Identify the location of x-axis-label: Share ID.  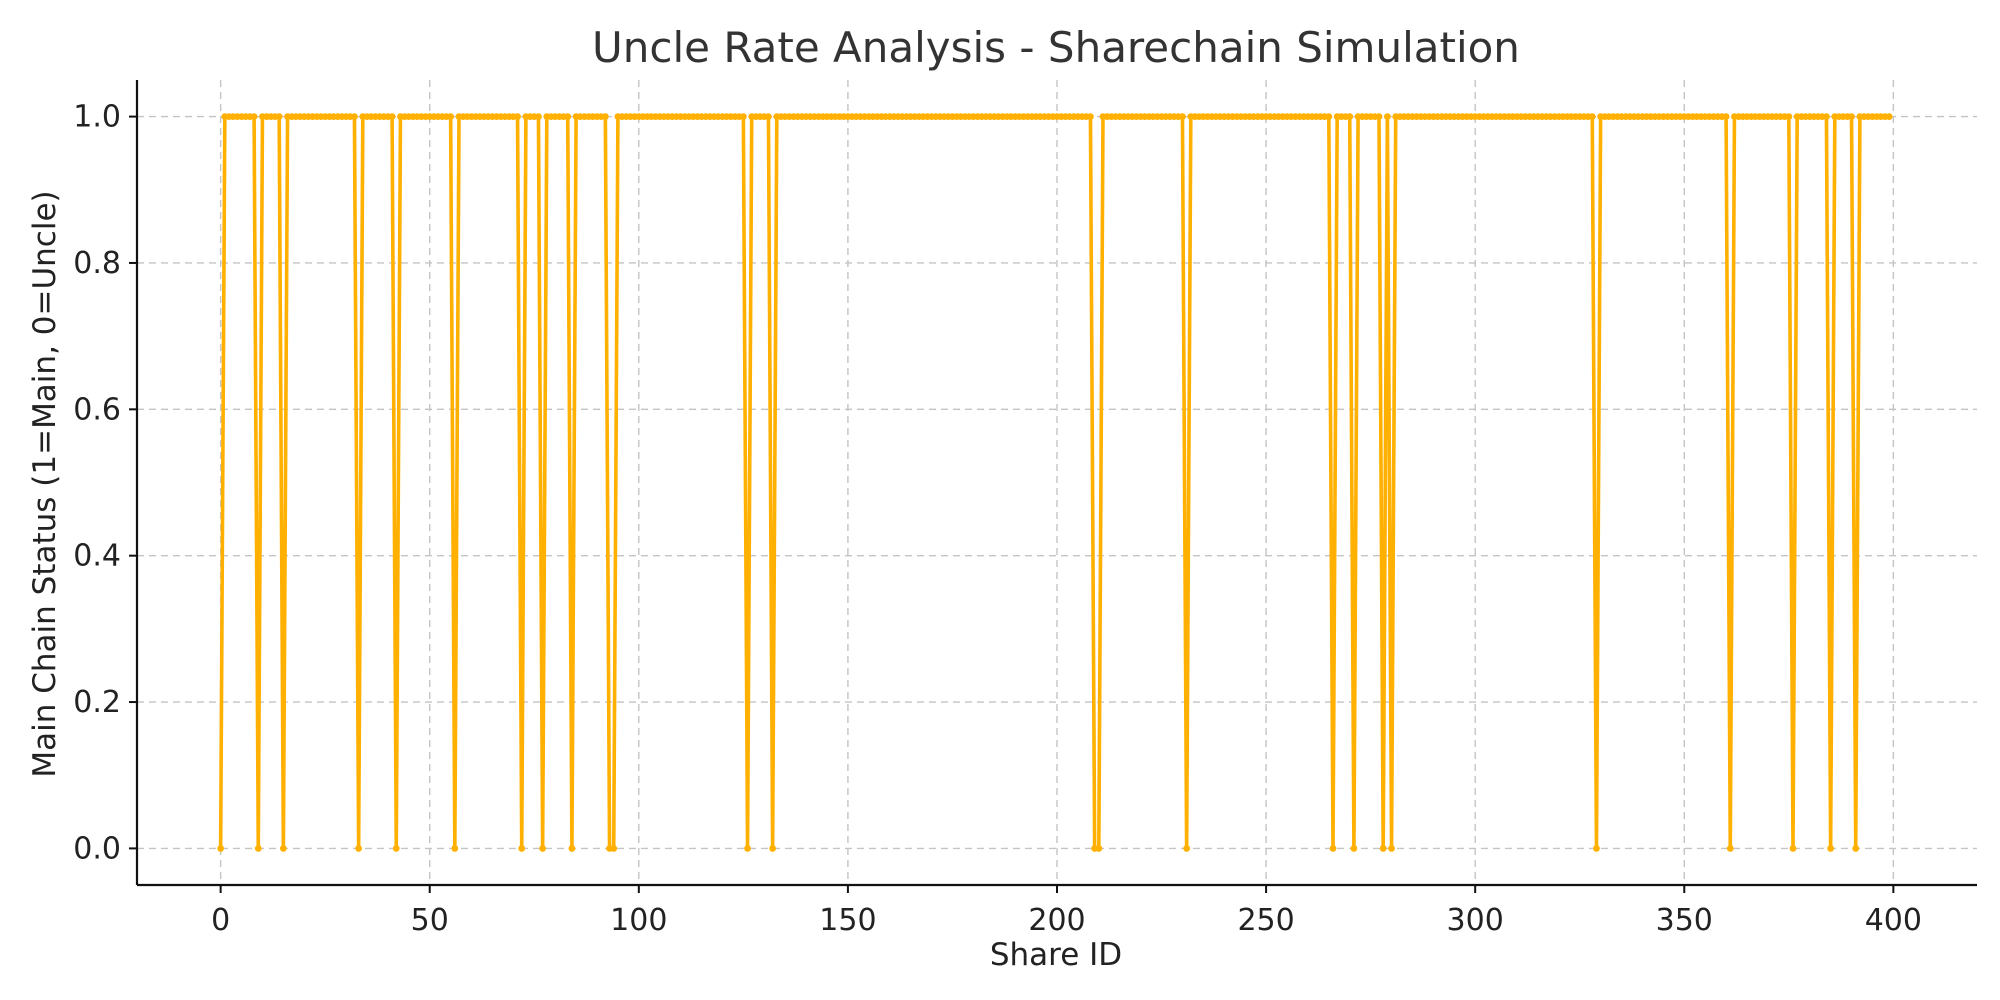
(1056, 955).